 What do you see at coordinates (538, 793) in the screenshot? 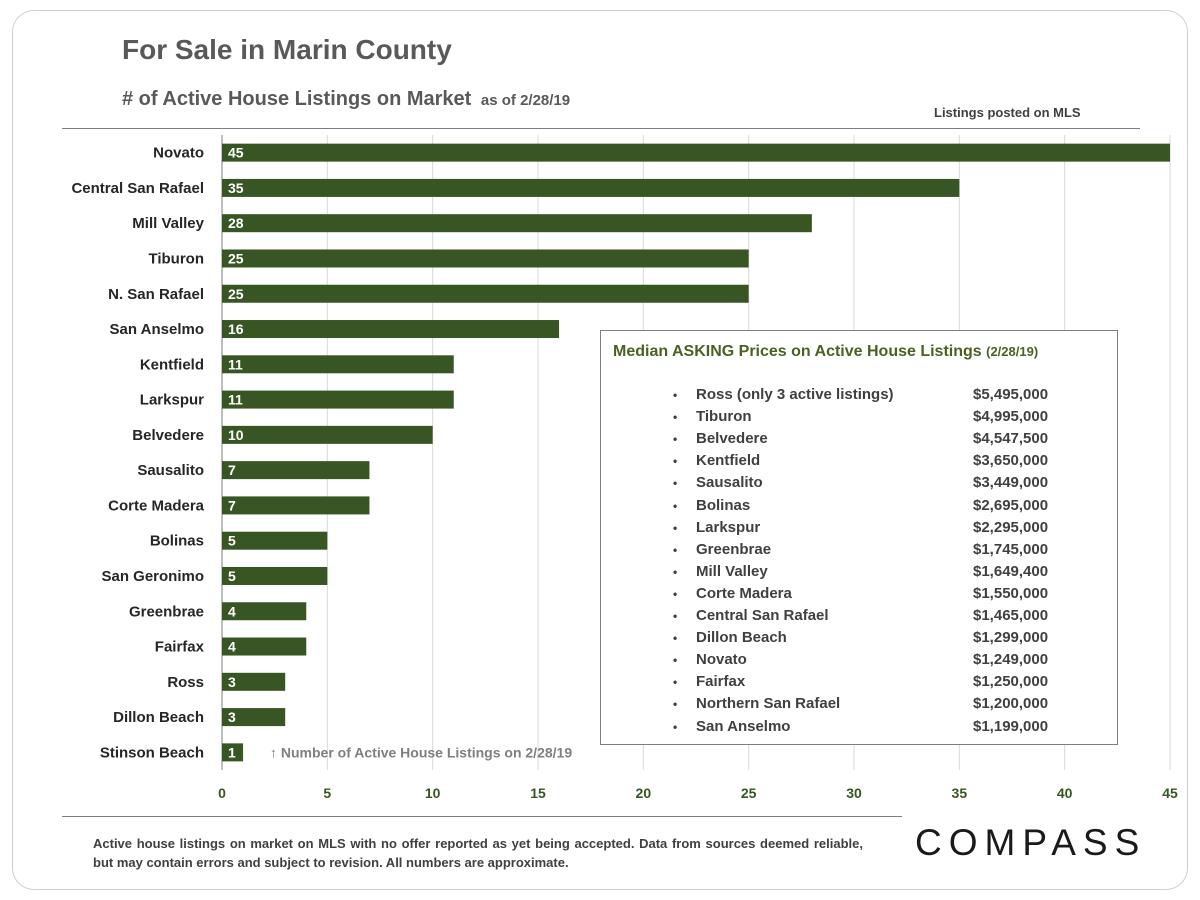
I see `x-tick-label: 15` at bounding box center [538, 793].